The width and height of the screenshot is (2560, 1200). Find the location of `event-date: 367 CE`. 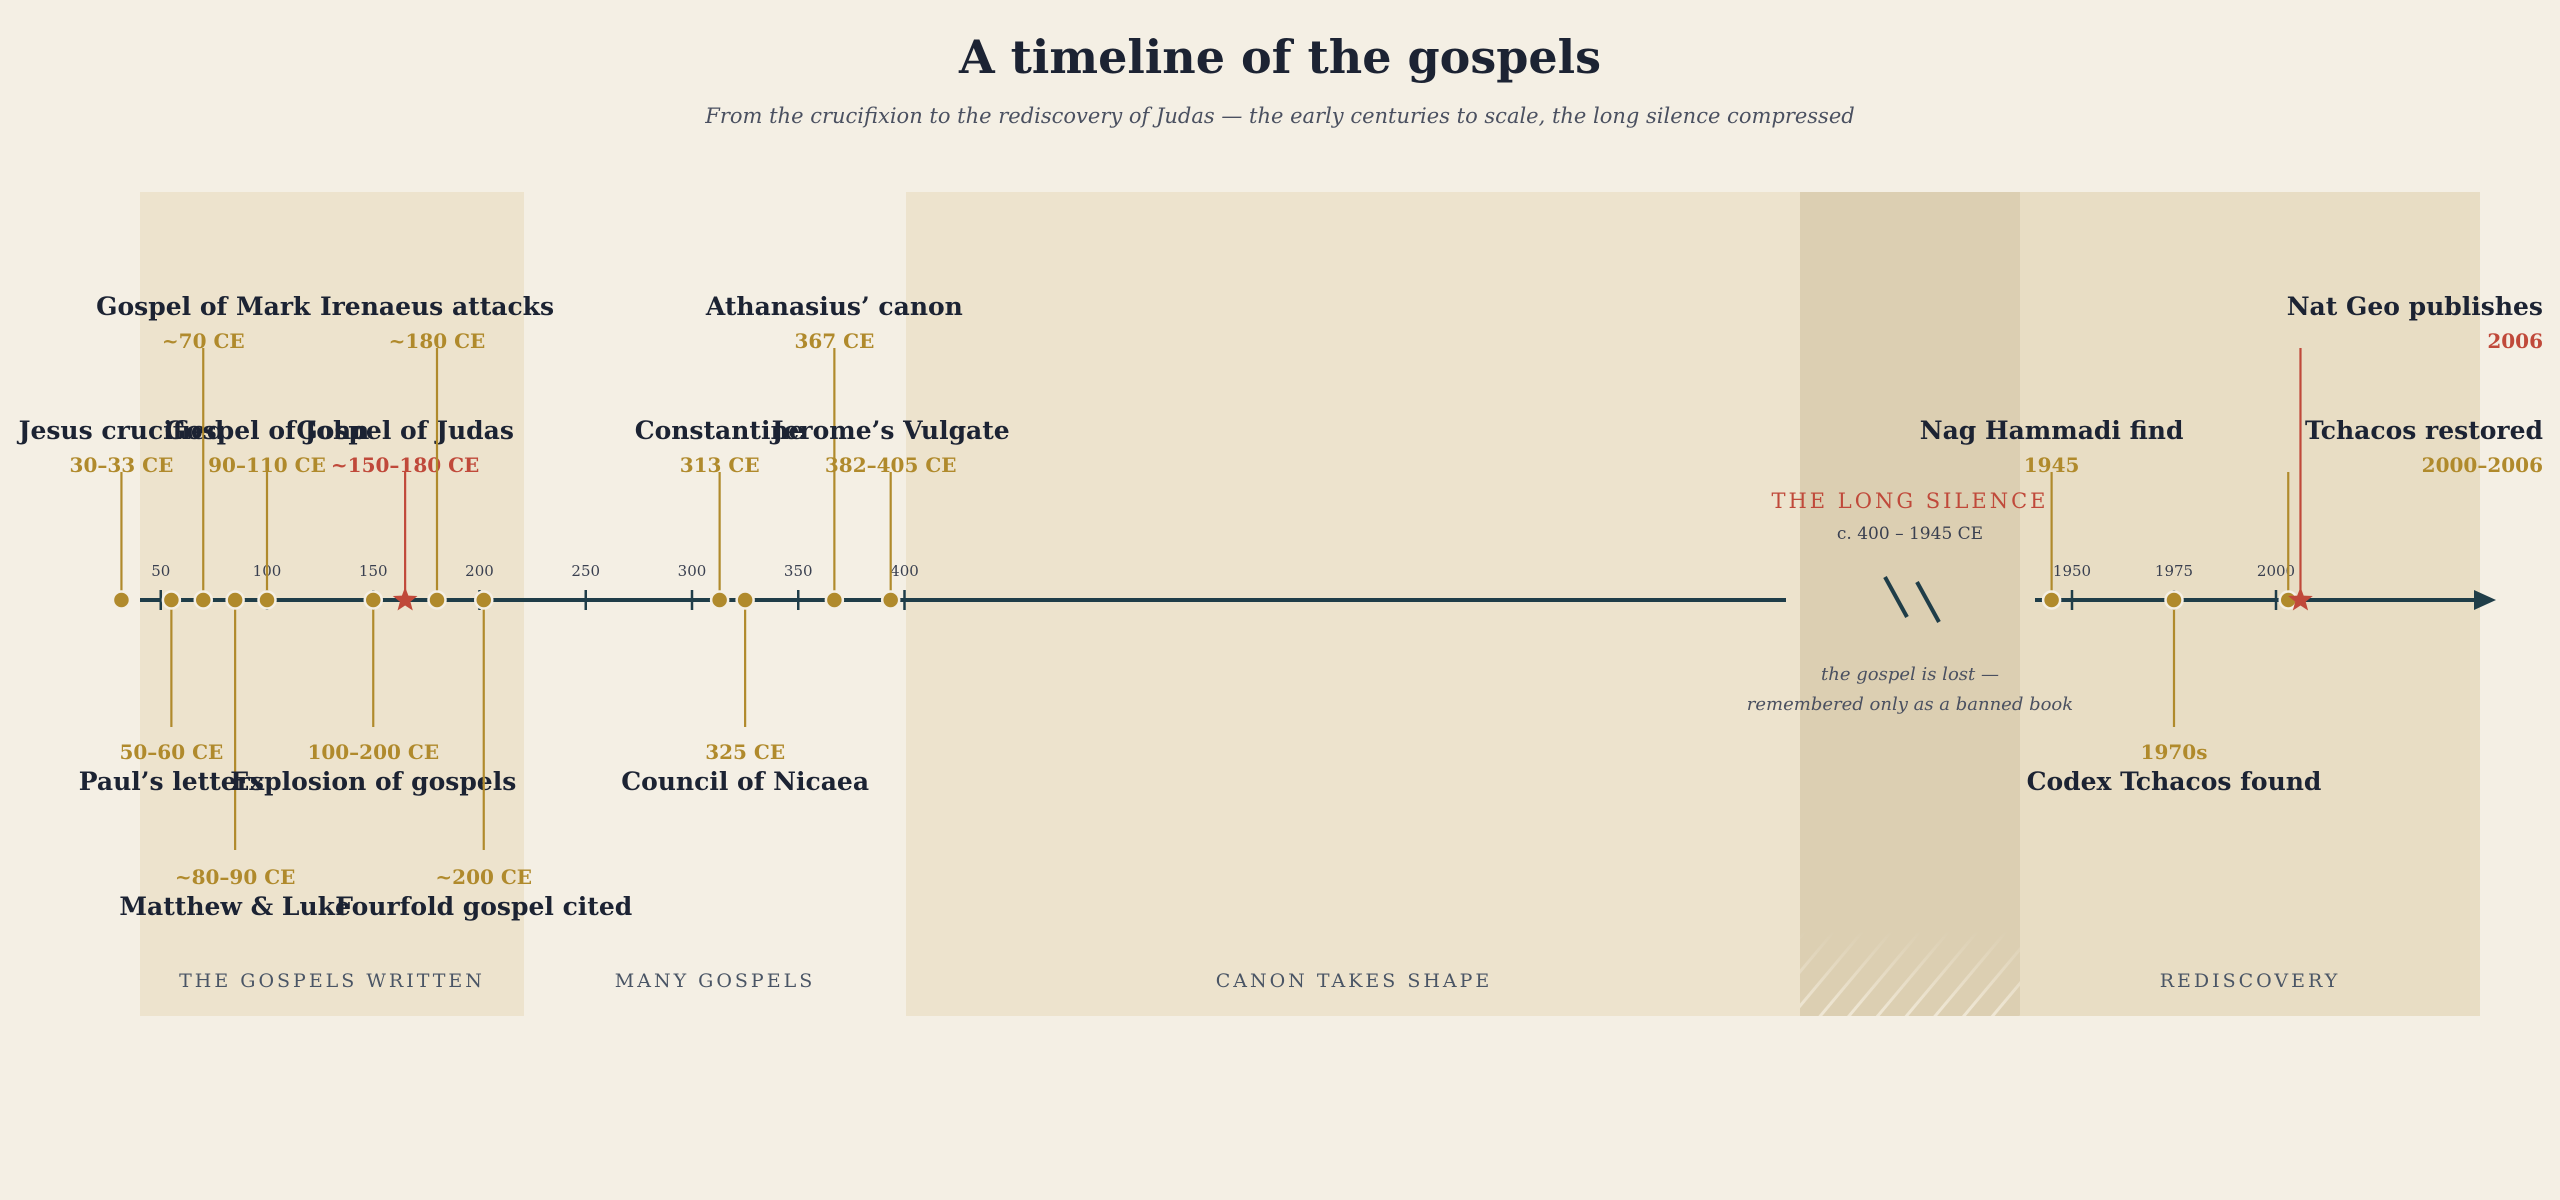

event-date: 367 CE is located at coordinates (834, 341).